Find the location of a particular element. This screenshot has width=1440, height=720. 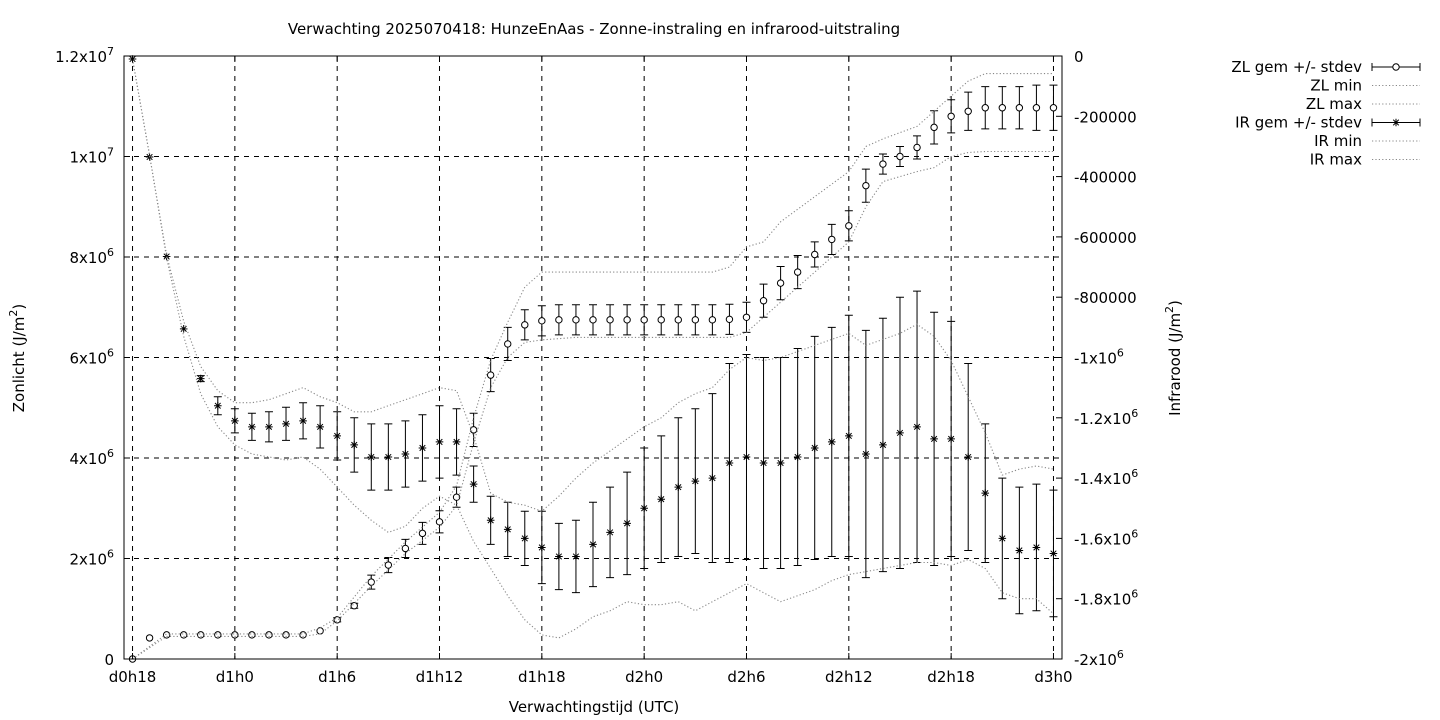

y1-tick-label: 4x10⁶ is located at coordinates (91, 457).